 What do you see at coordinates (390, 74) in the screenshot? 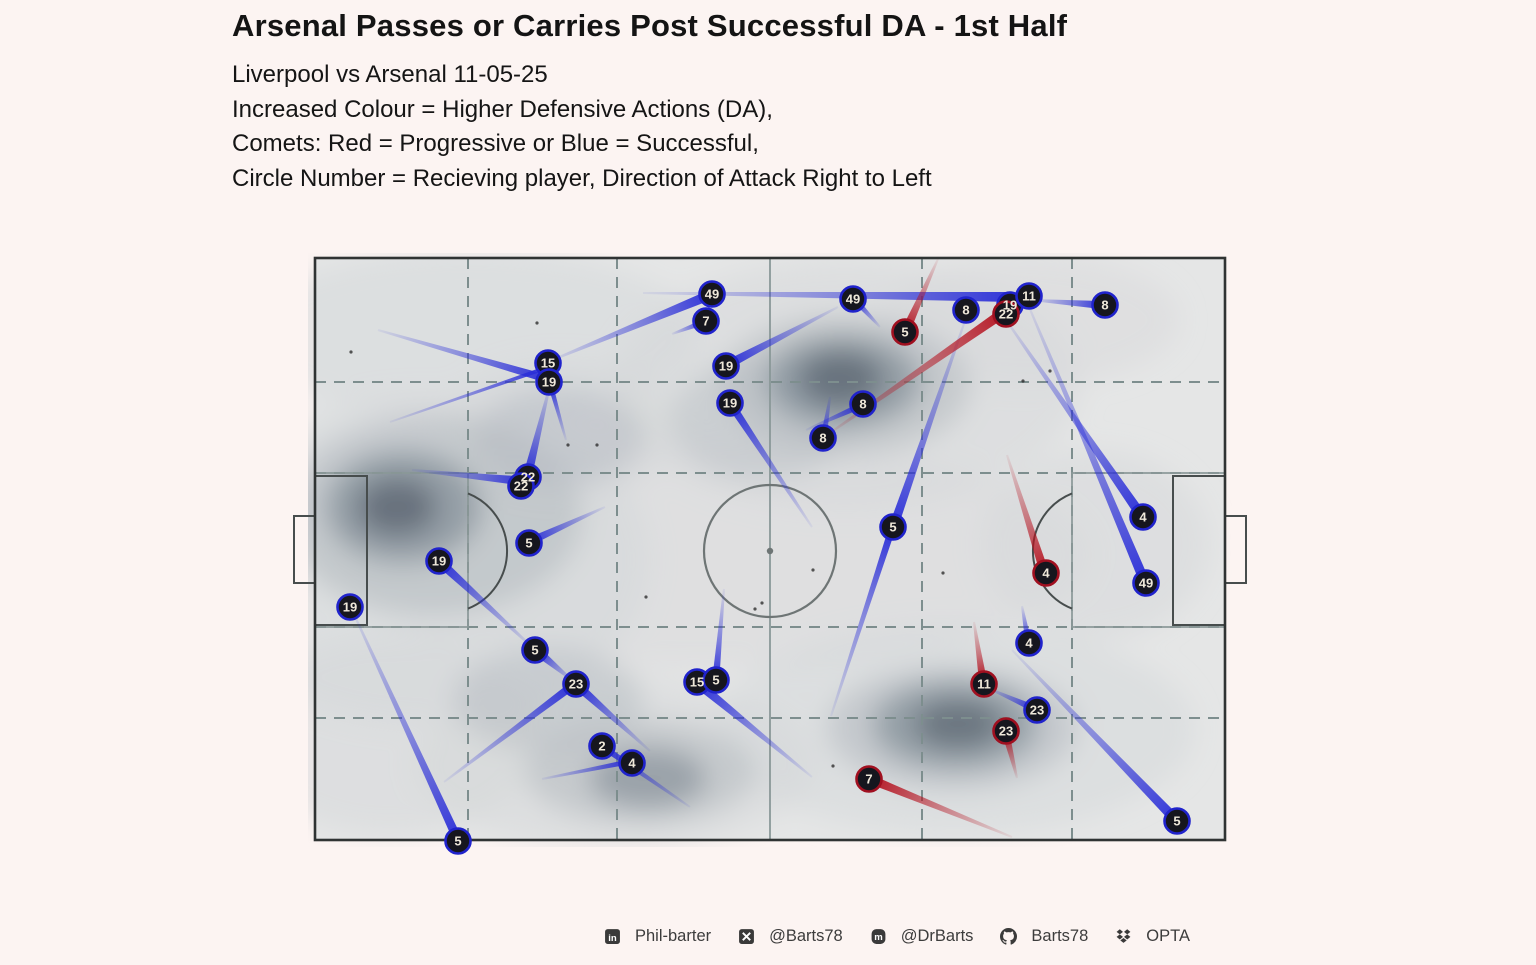
I see `subtitle-line: Liverpool vs Arsenal 11-05-25` at bounding box center [390, 74].